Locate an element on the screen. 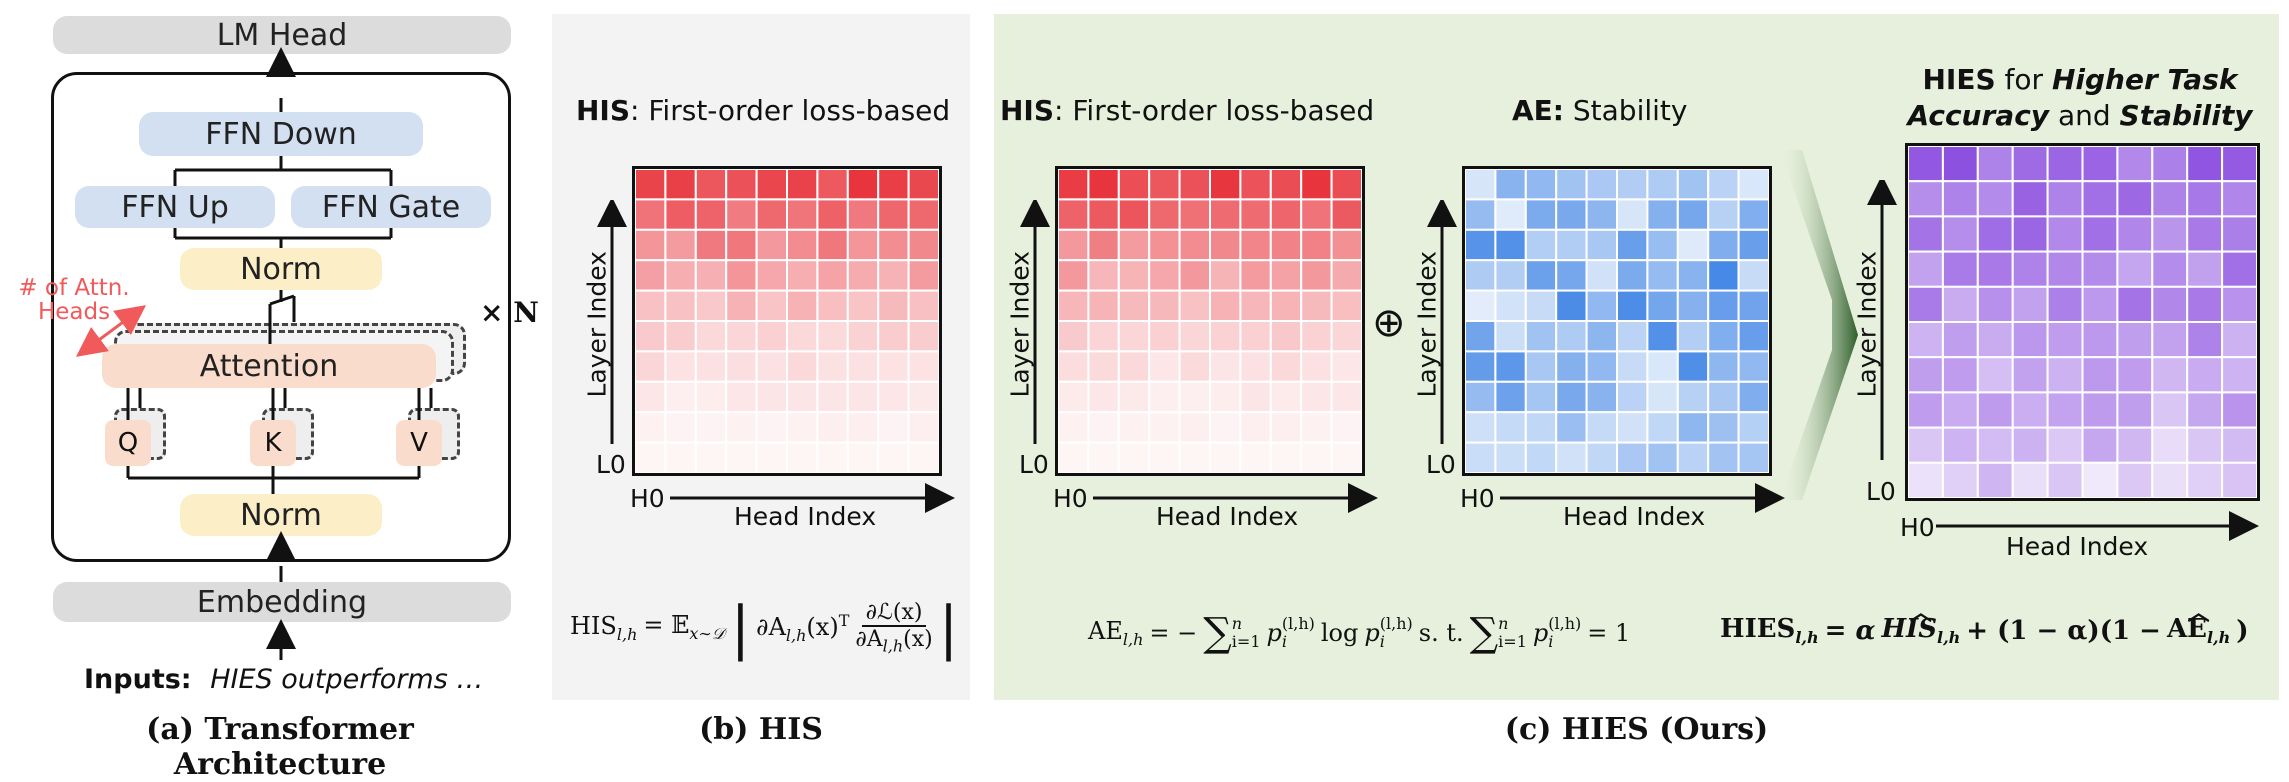 The image size is (2289, 782). his-title-b-rest: : First-order loss-based is located at coordinates (790, 110).